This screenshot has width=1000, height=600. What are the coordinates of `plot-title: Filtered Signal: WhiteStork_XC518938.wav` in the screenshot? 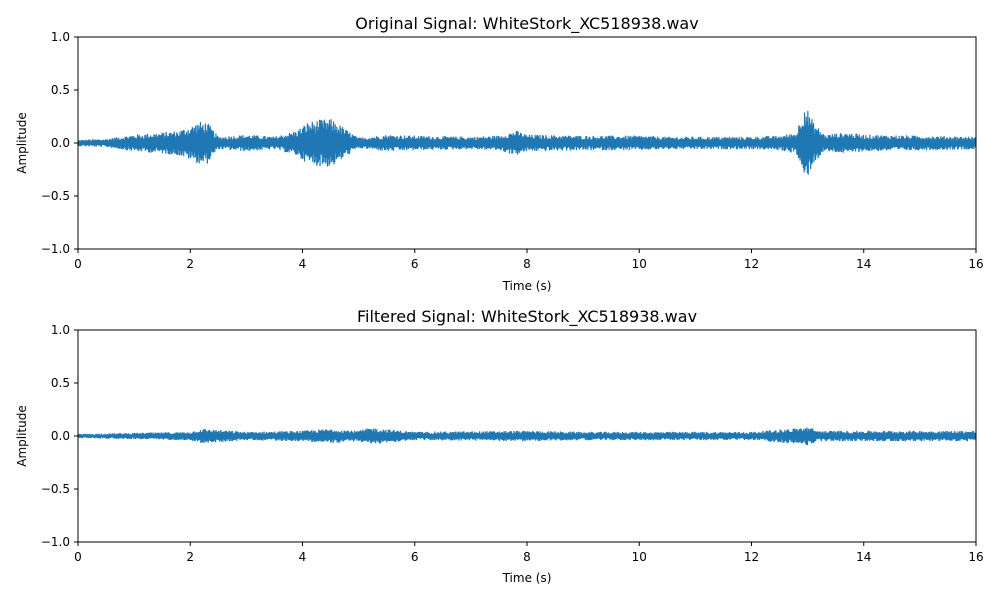 It's located at (527, 317).